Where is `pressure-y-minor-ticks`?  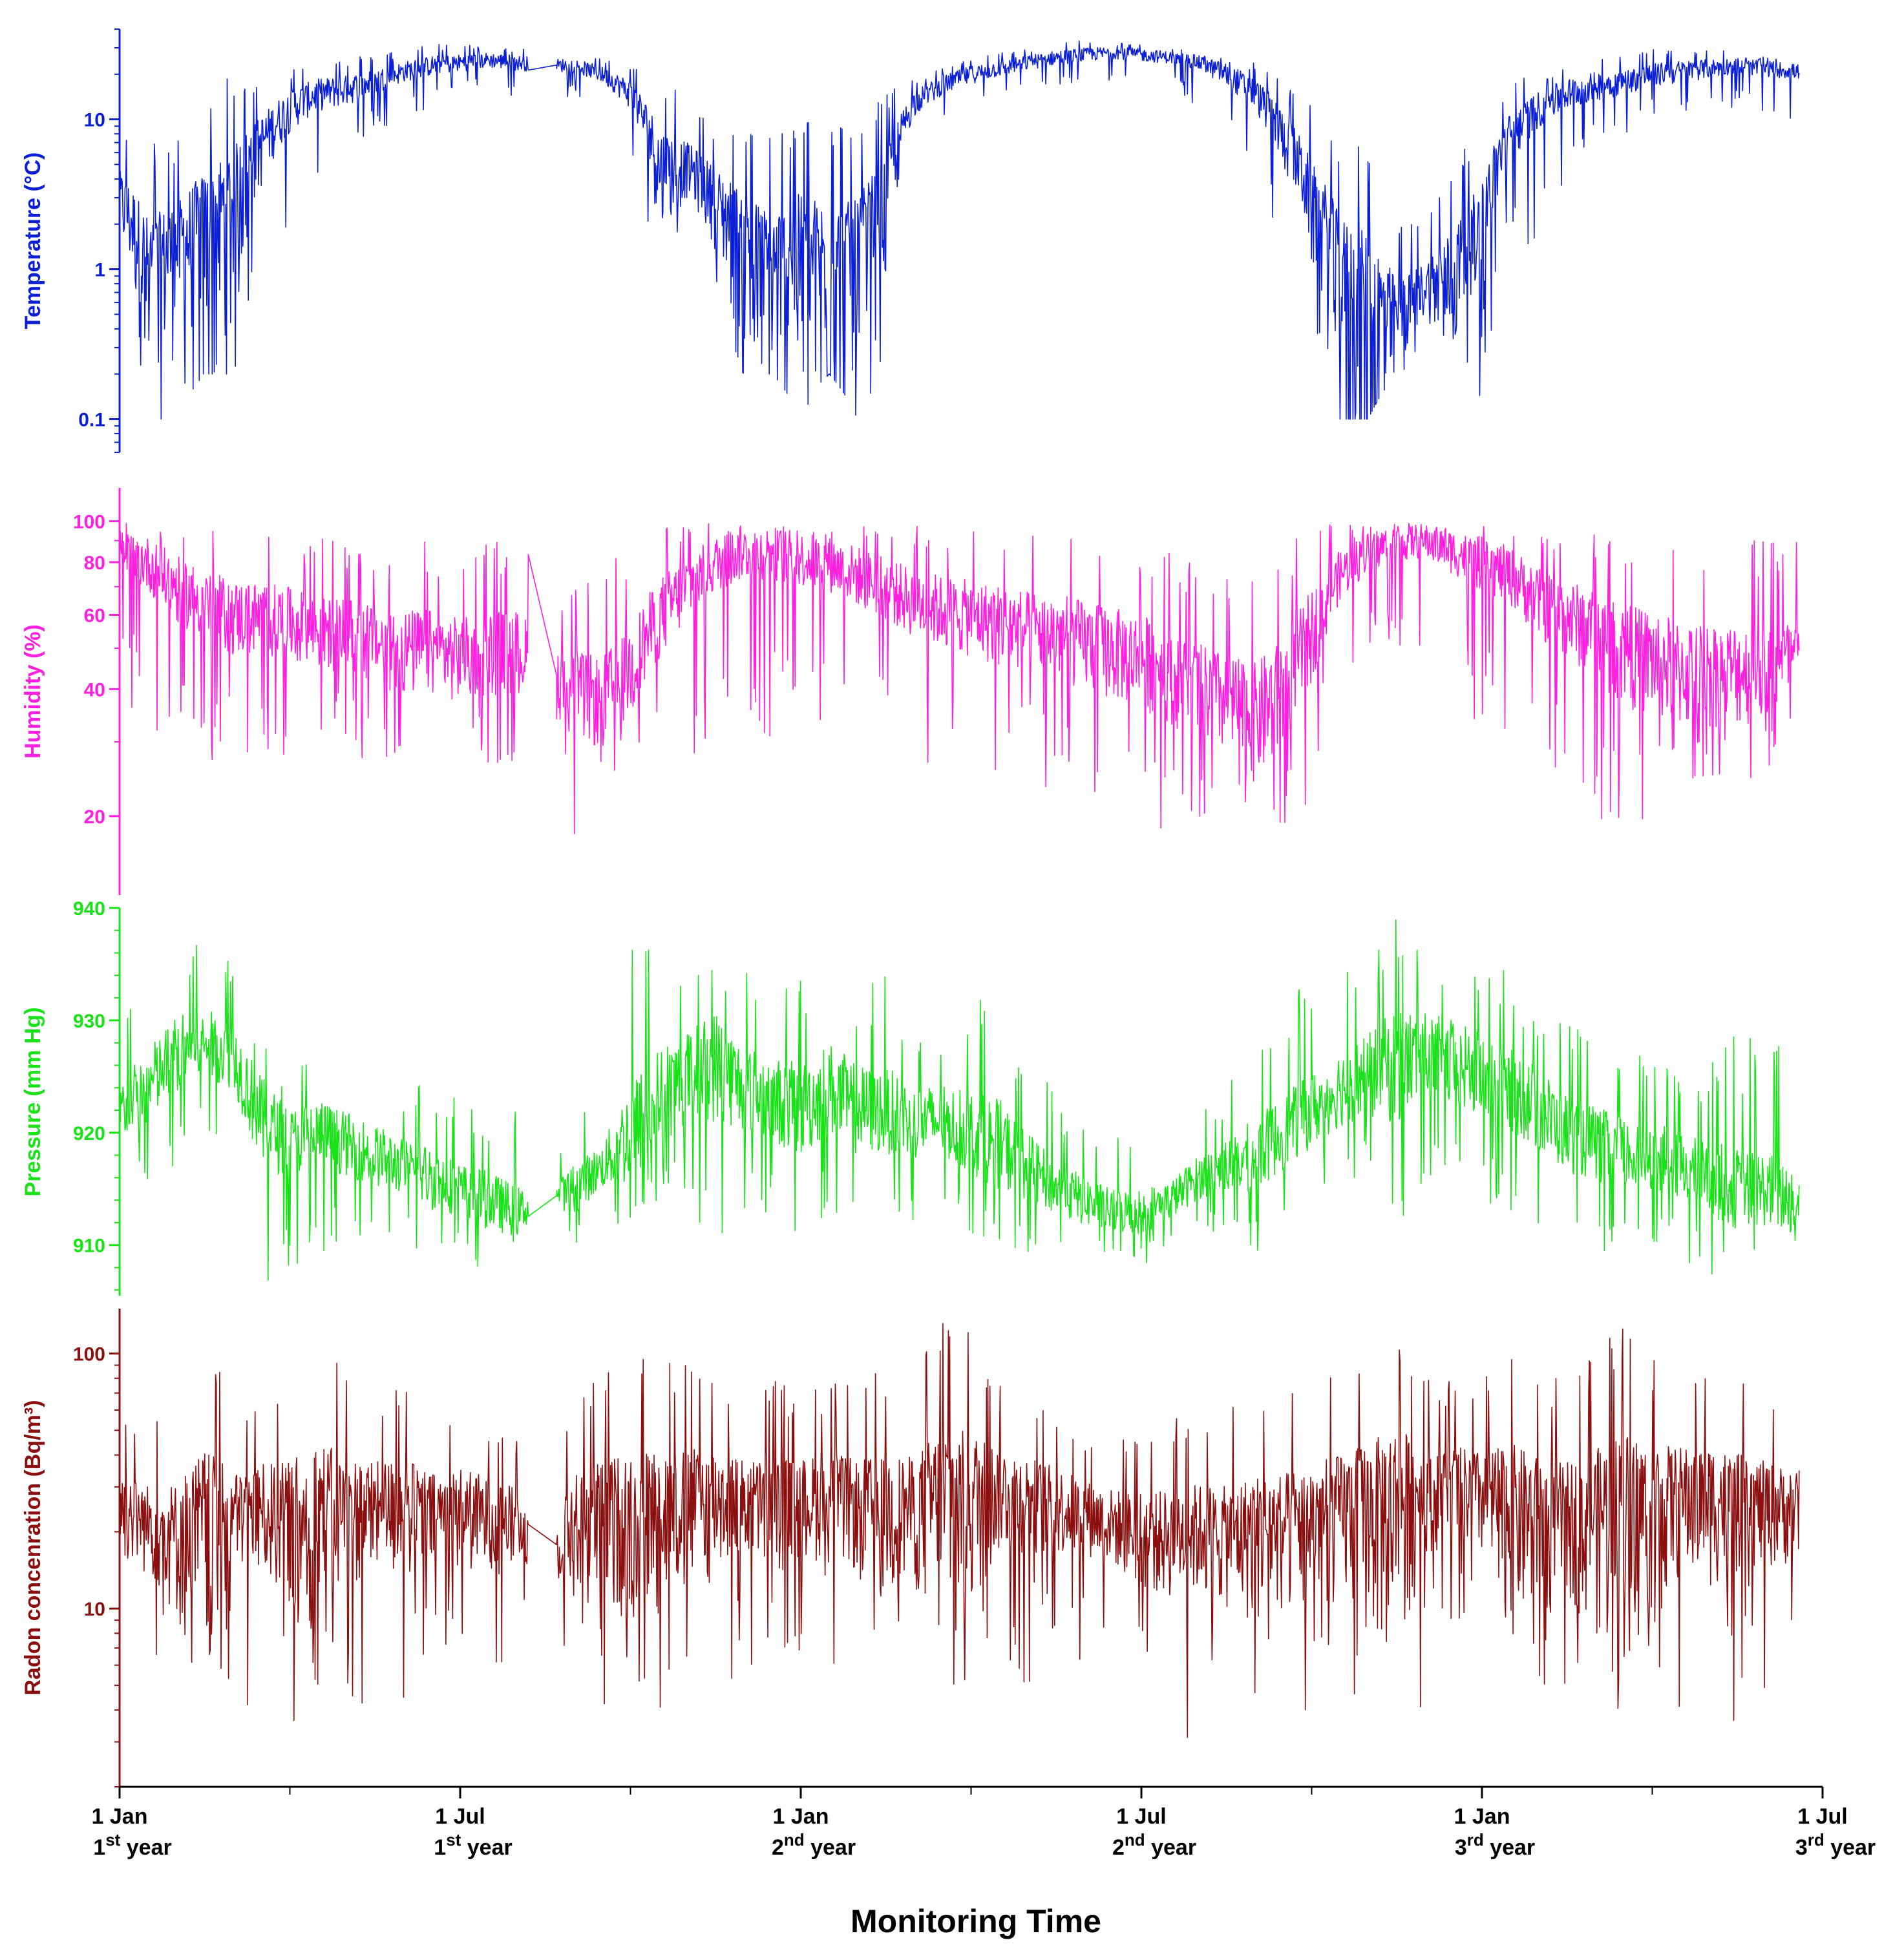
pressure-y-minor-ticks is located at coordinates (117, 1099).